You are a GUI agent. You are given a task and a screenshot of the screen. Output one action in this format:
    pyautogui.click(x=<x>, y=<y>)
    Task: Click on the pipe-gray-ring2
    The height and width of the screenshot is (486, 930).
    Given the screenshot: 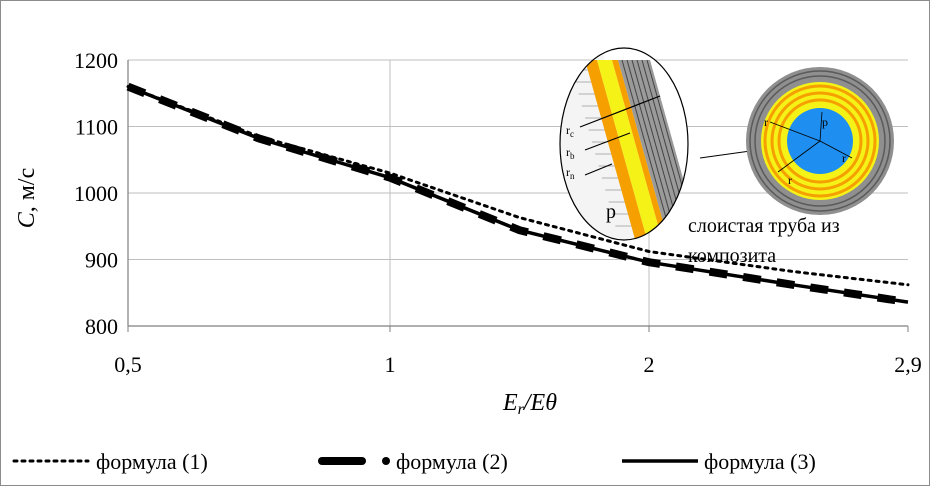 What is the action you would take?
    pyautogui.click(x=820, y=141)
    